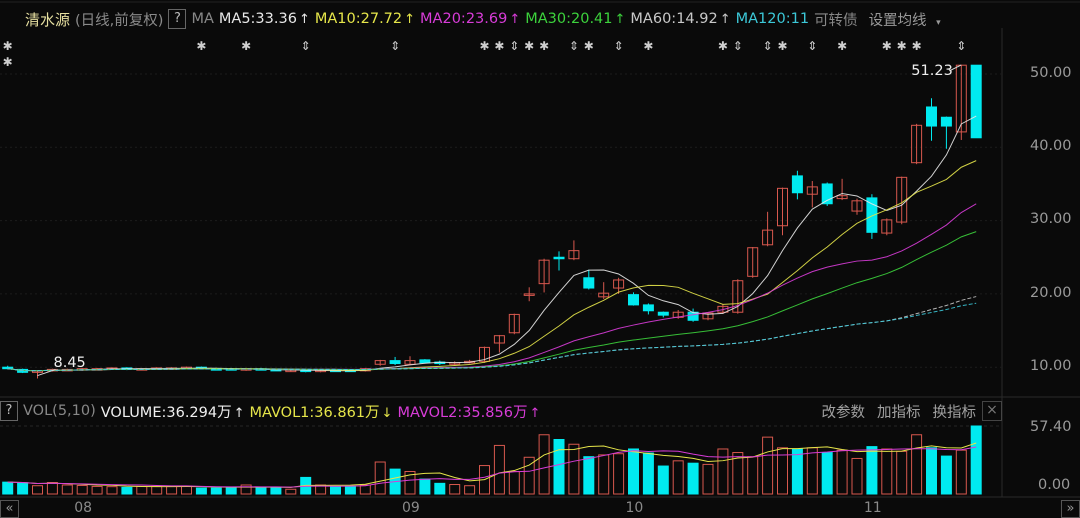 This screenshot has width=1080, height=518. Describe the element at coordinates (899, 412) in the screenshot. I see `add-indicator-button: 加指标` at that location.